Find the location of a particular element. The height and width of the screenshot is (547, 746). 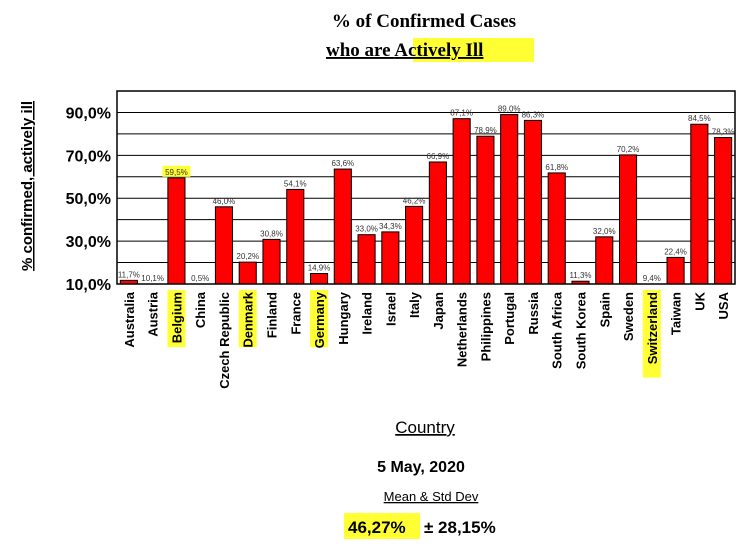

x-tick-label: Spain is located at coordinates (604, 309).